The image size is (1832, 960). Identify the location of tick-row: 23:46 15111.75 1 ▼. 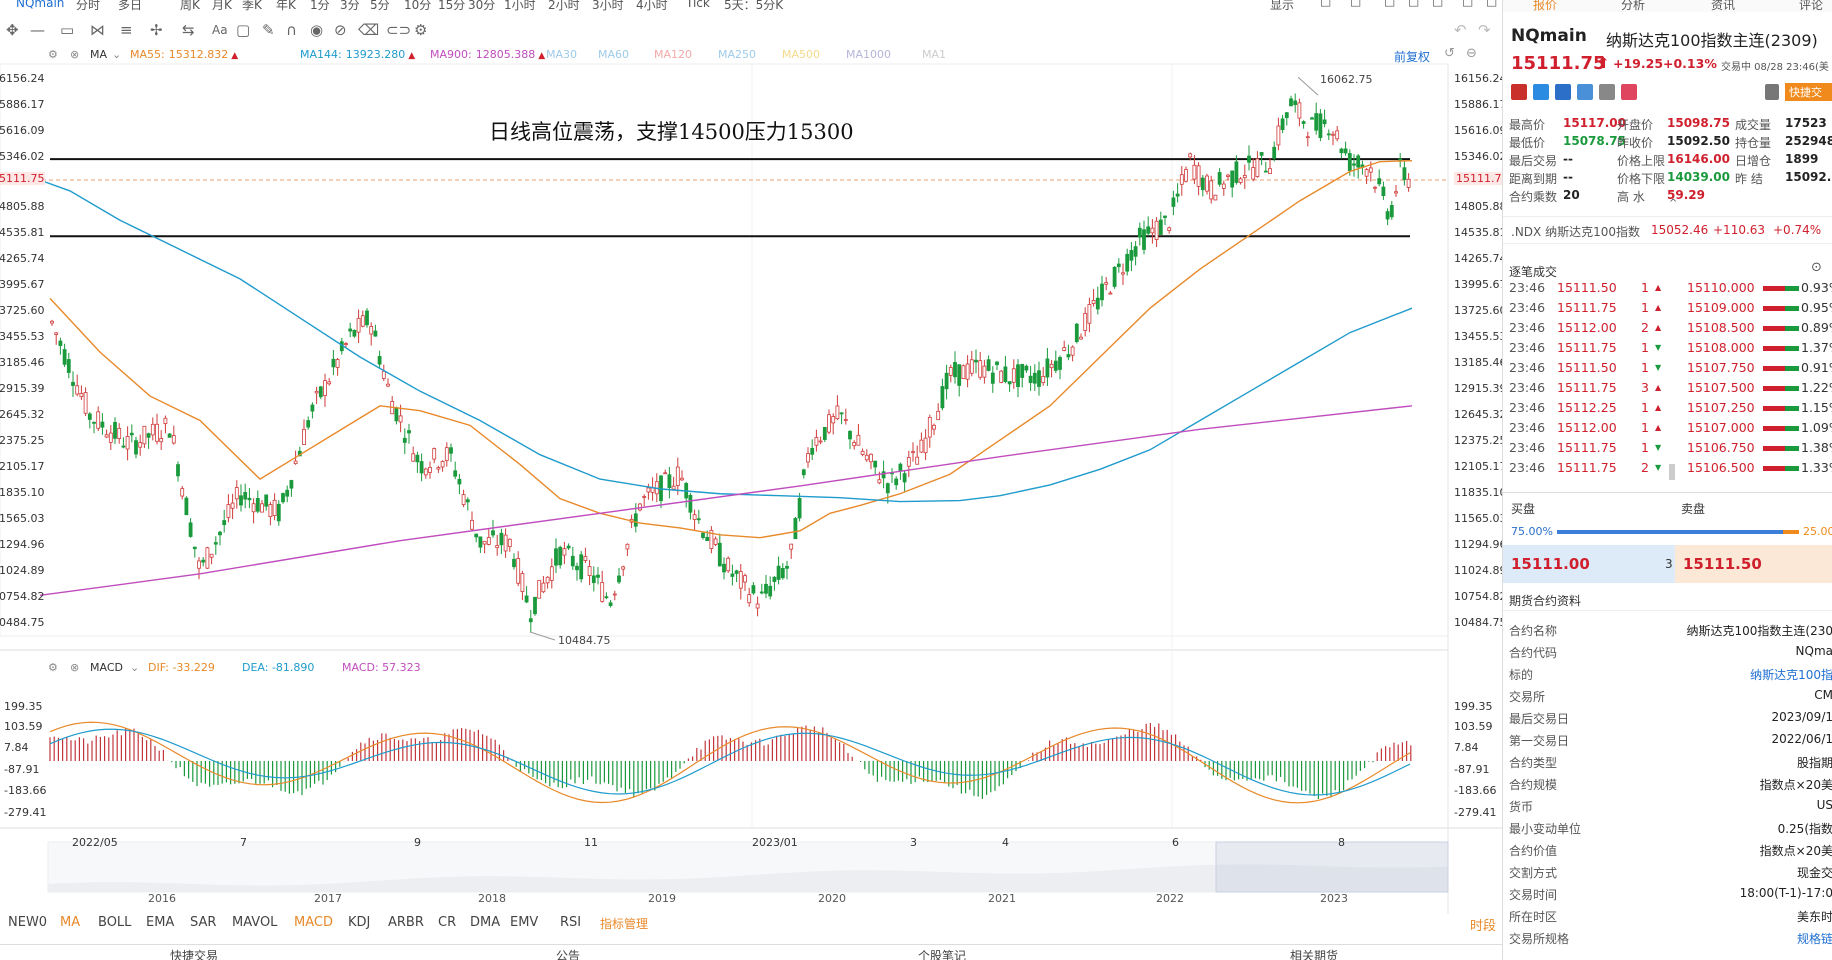
(1596, 350).